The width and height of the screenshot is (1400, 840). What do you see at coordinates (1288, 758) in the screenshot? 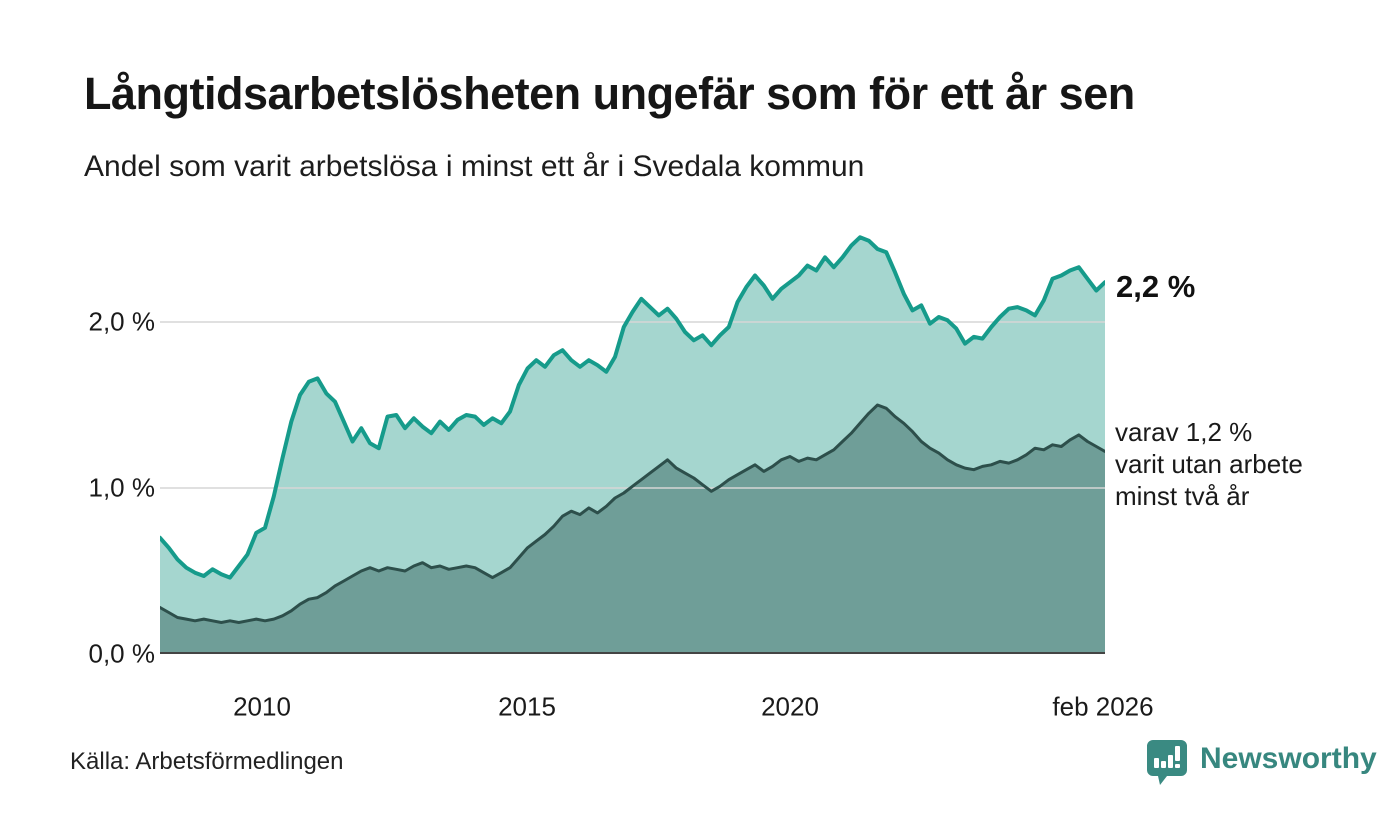
I see `brand-name: Newsworthy` at bounding box center [1288, 758].